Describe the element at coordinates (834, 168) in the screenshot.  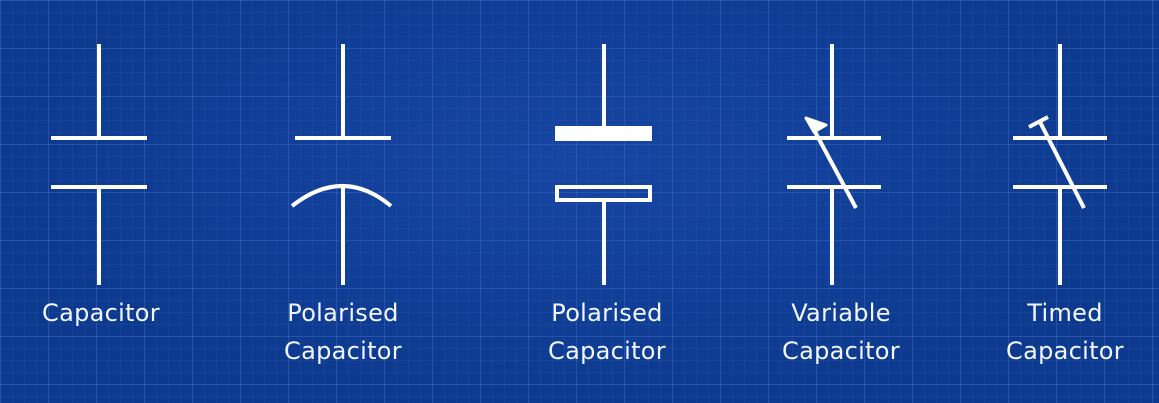
I see `arrow-shaft` at that location.